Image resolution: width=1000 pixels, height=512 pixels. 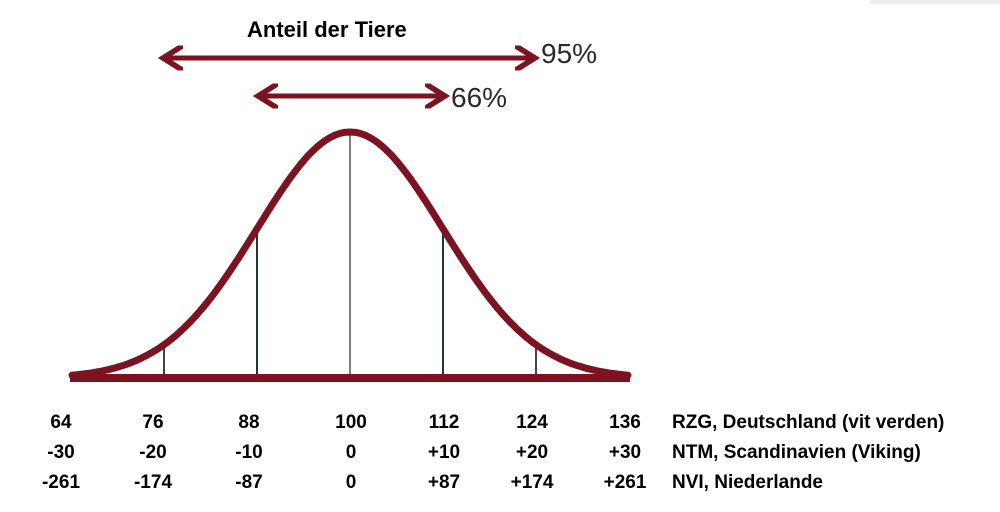 What do you see at coordinates (153, 452) in the screenshot?
I see `scale-value: -20` at bounding box center [153, 452].